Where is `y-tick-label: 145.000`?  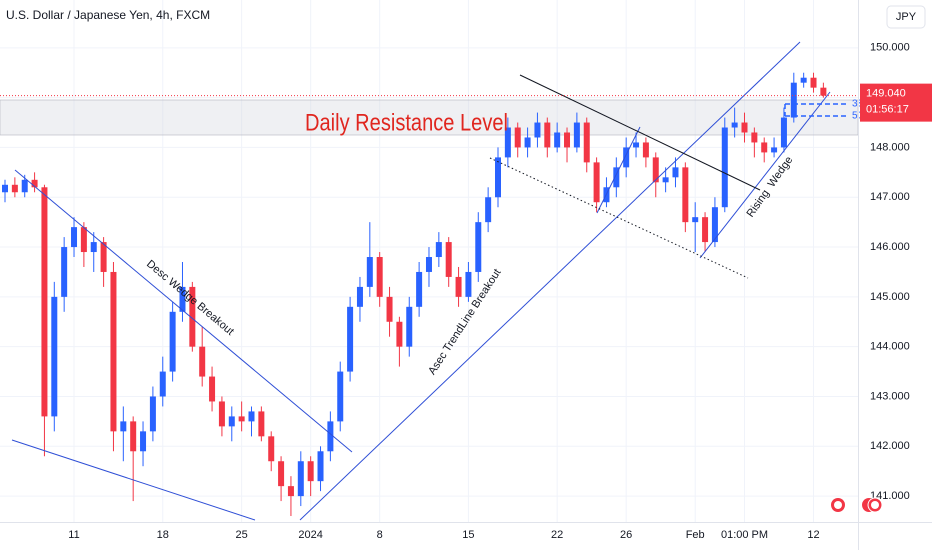 y-tick-label: 145.000 is located at coordinates (890, 297).